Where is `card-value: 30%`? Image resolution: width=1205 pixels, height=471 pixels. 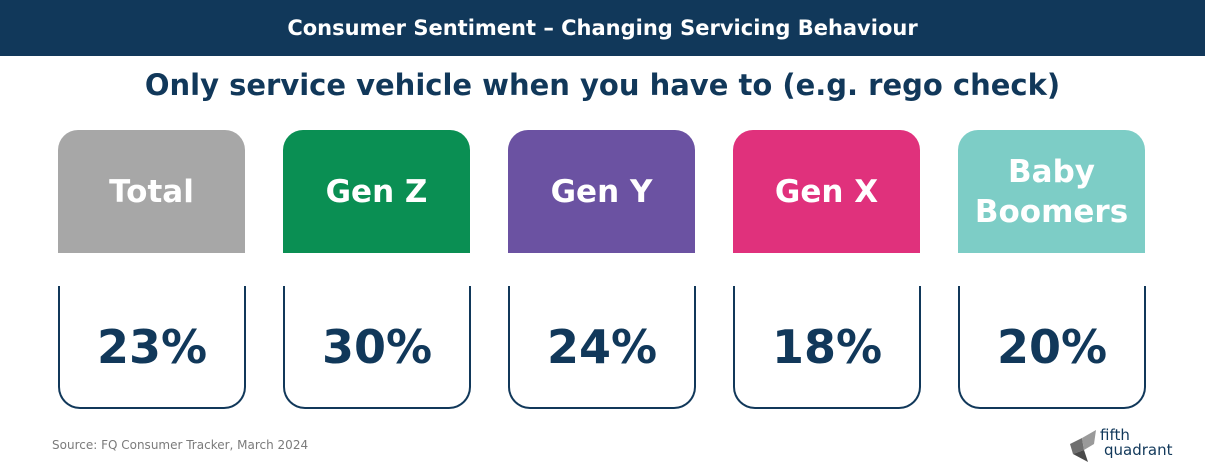 card-value: 30% is located at coordinates (377, 347).